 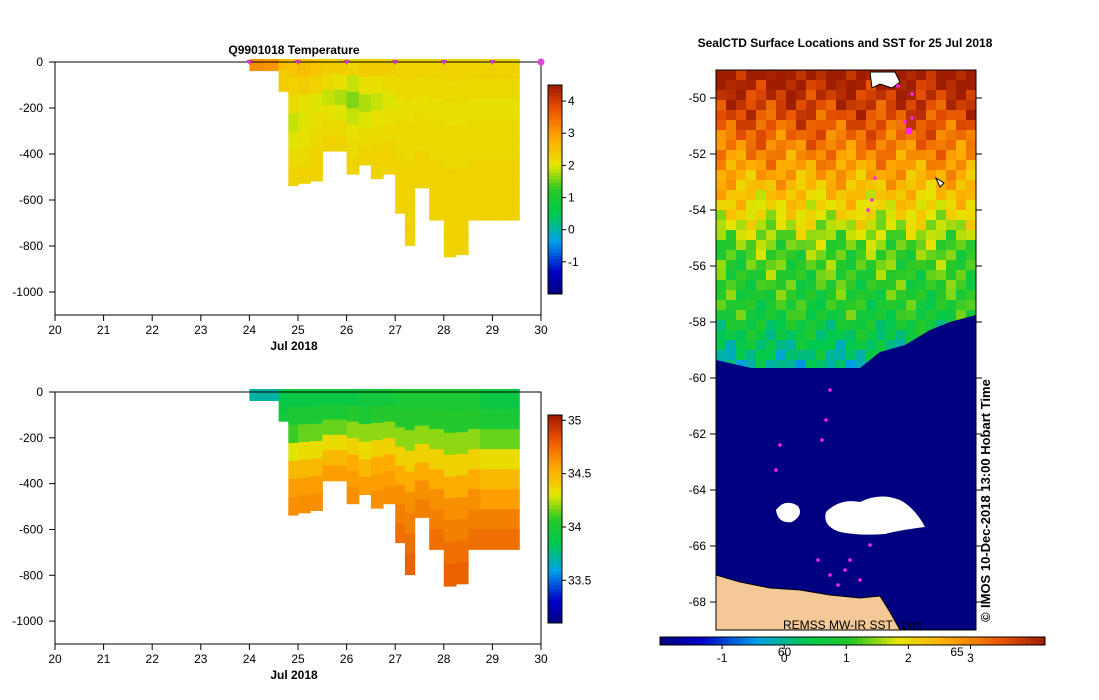 I want to click on sst-colorbar-celsius-label: 1, so click(x=846, y=658).